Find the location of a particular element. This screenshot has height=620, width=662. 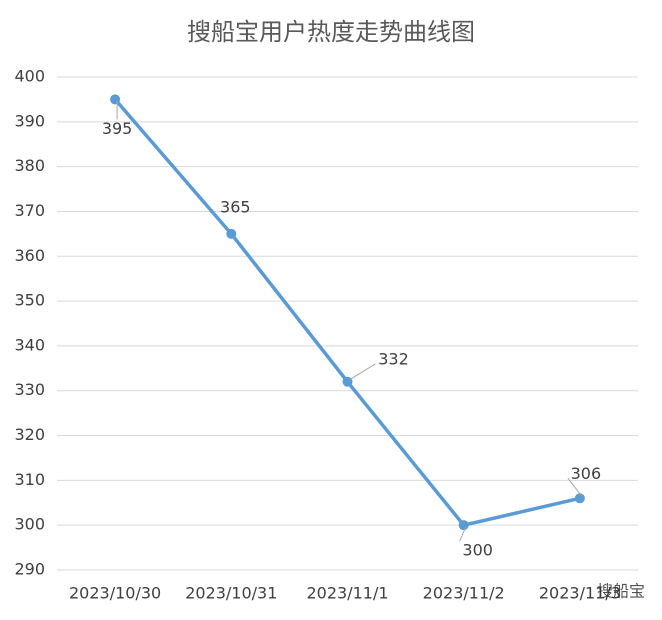

x-tick-label: 2023/11/2 is located at coordinates (464, 593).